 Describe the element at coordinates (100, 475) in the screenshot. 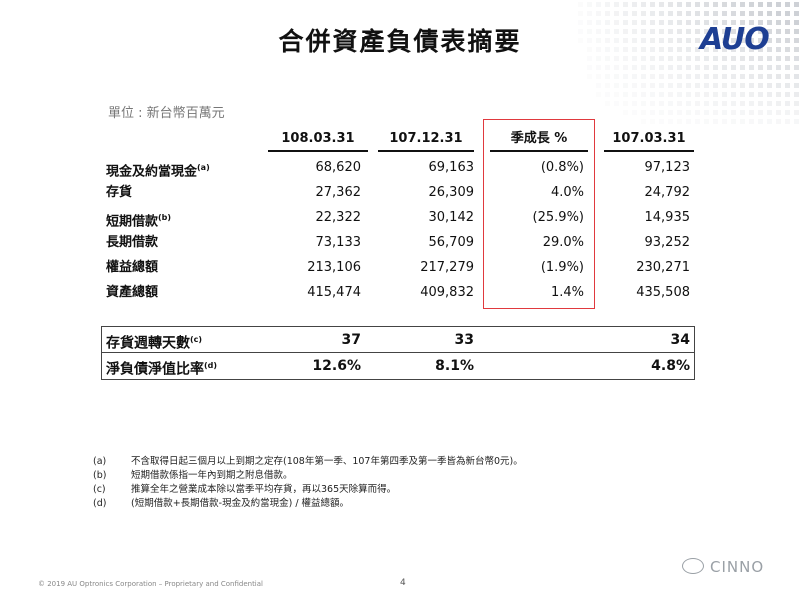

I see `footnote-key: (b)` at that location.